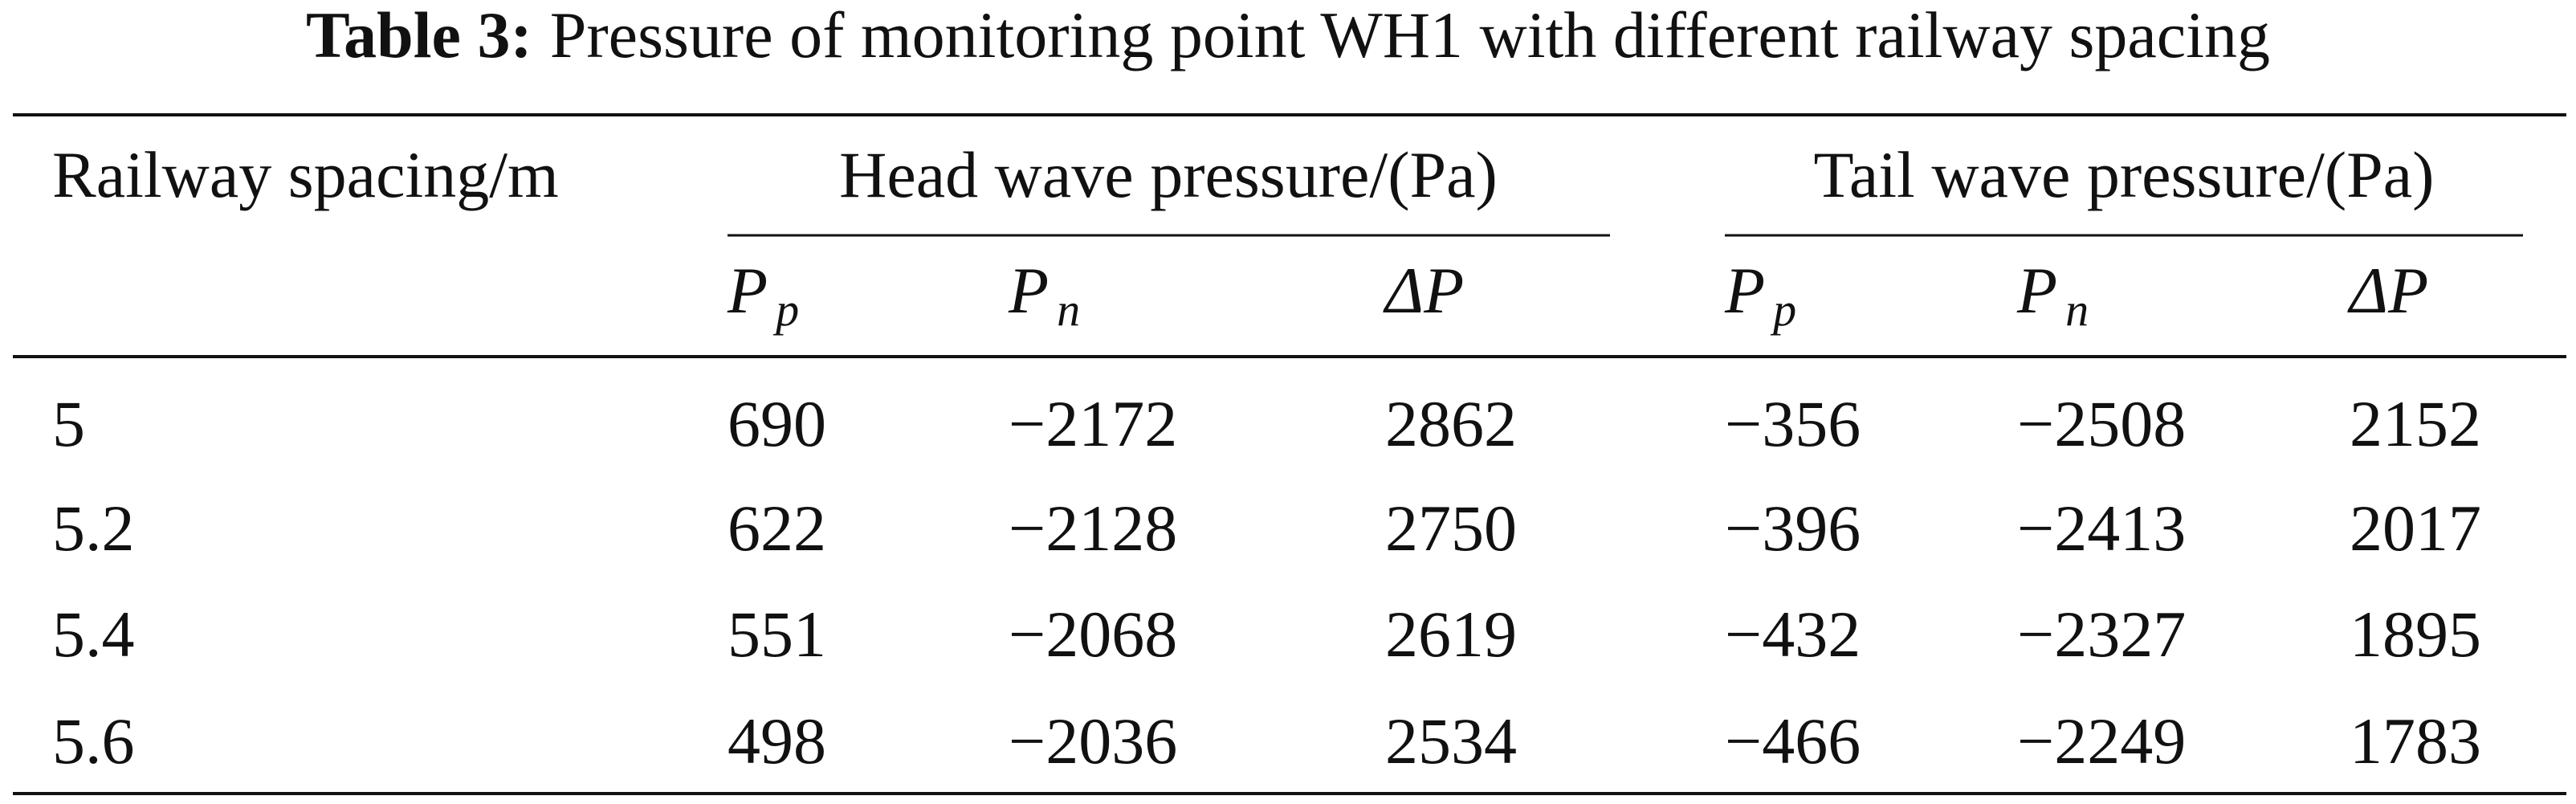 This screenshot has width=2576, height=804. What do you see at coordinates (305, 174) in the screenshot?
I see `header-cell: Railway spacing/m` at bounding box center [305, 174].